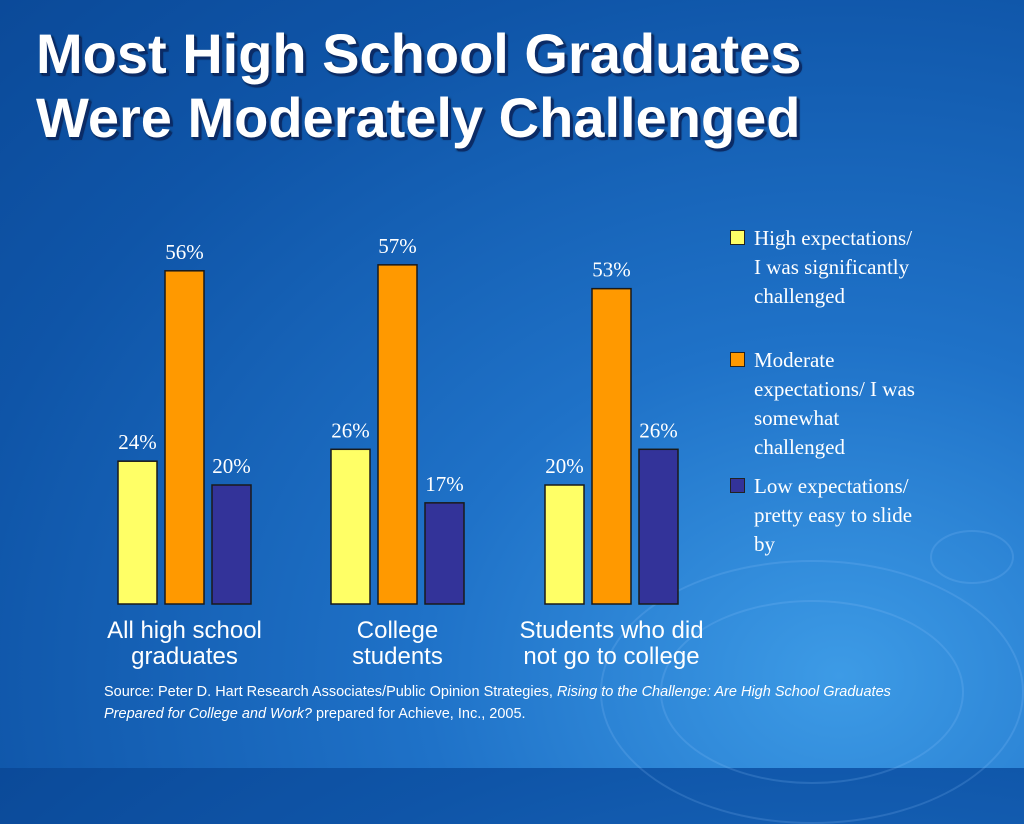 Image resolution: width=1024 pixels, height=824 pixels. I want to click on data-label-1-1: 57%, so click(397, 246).